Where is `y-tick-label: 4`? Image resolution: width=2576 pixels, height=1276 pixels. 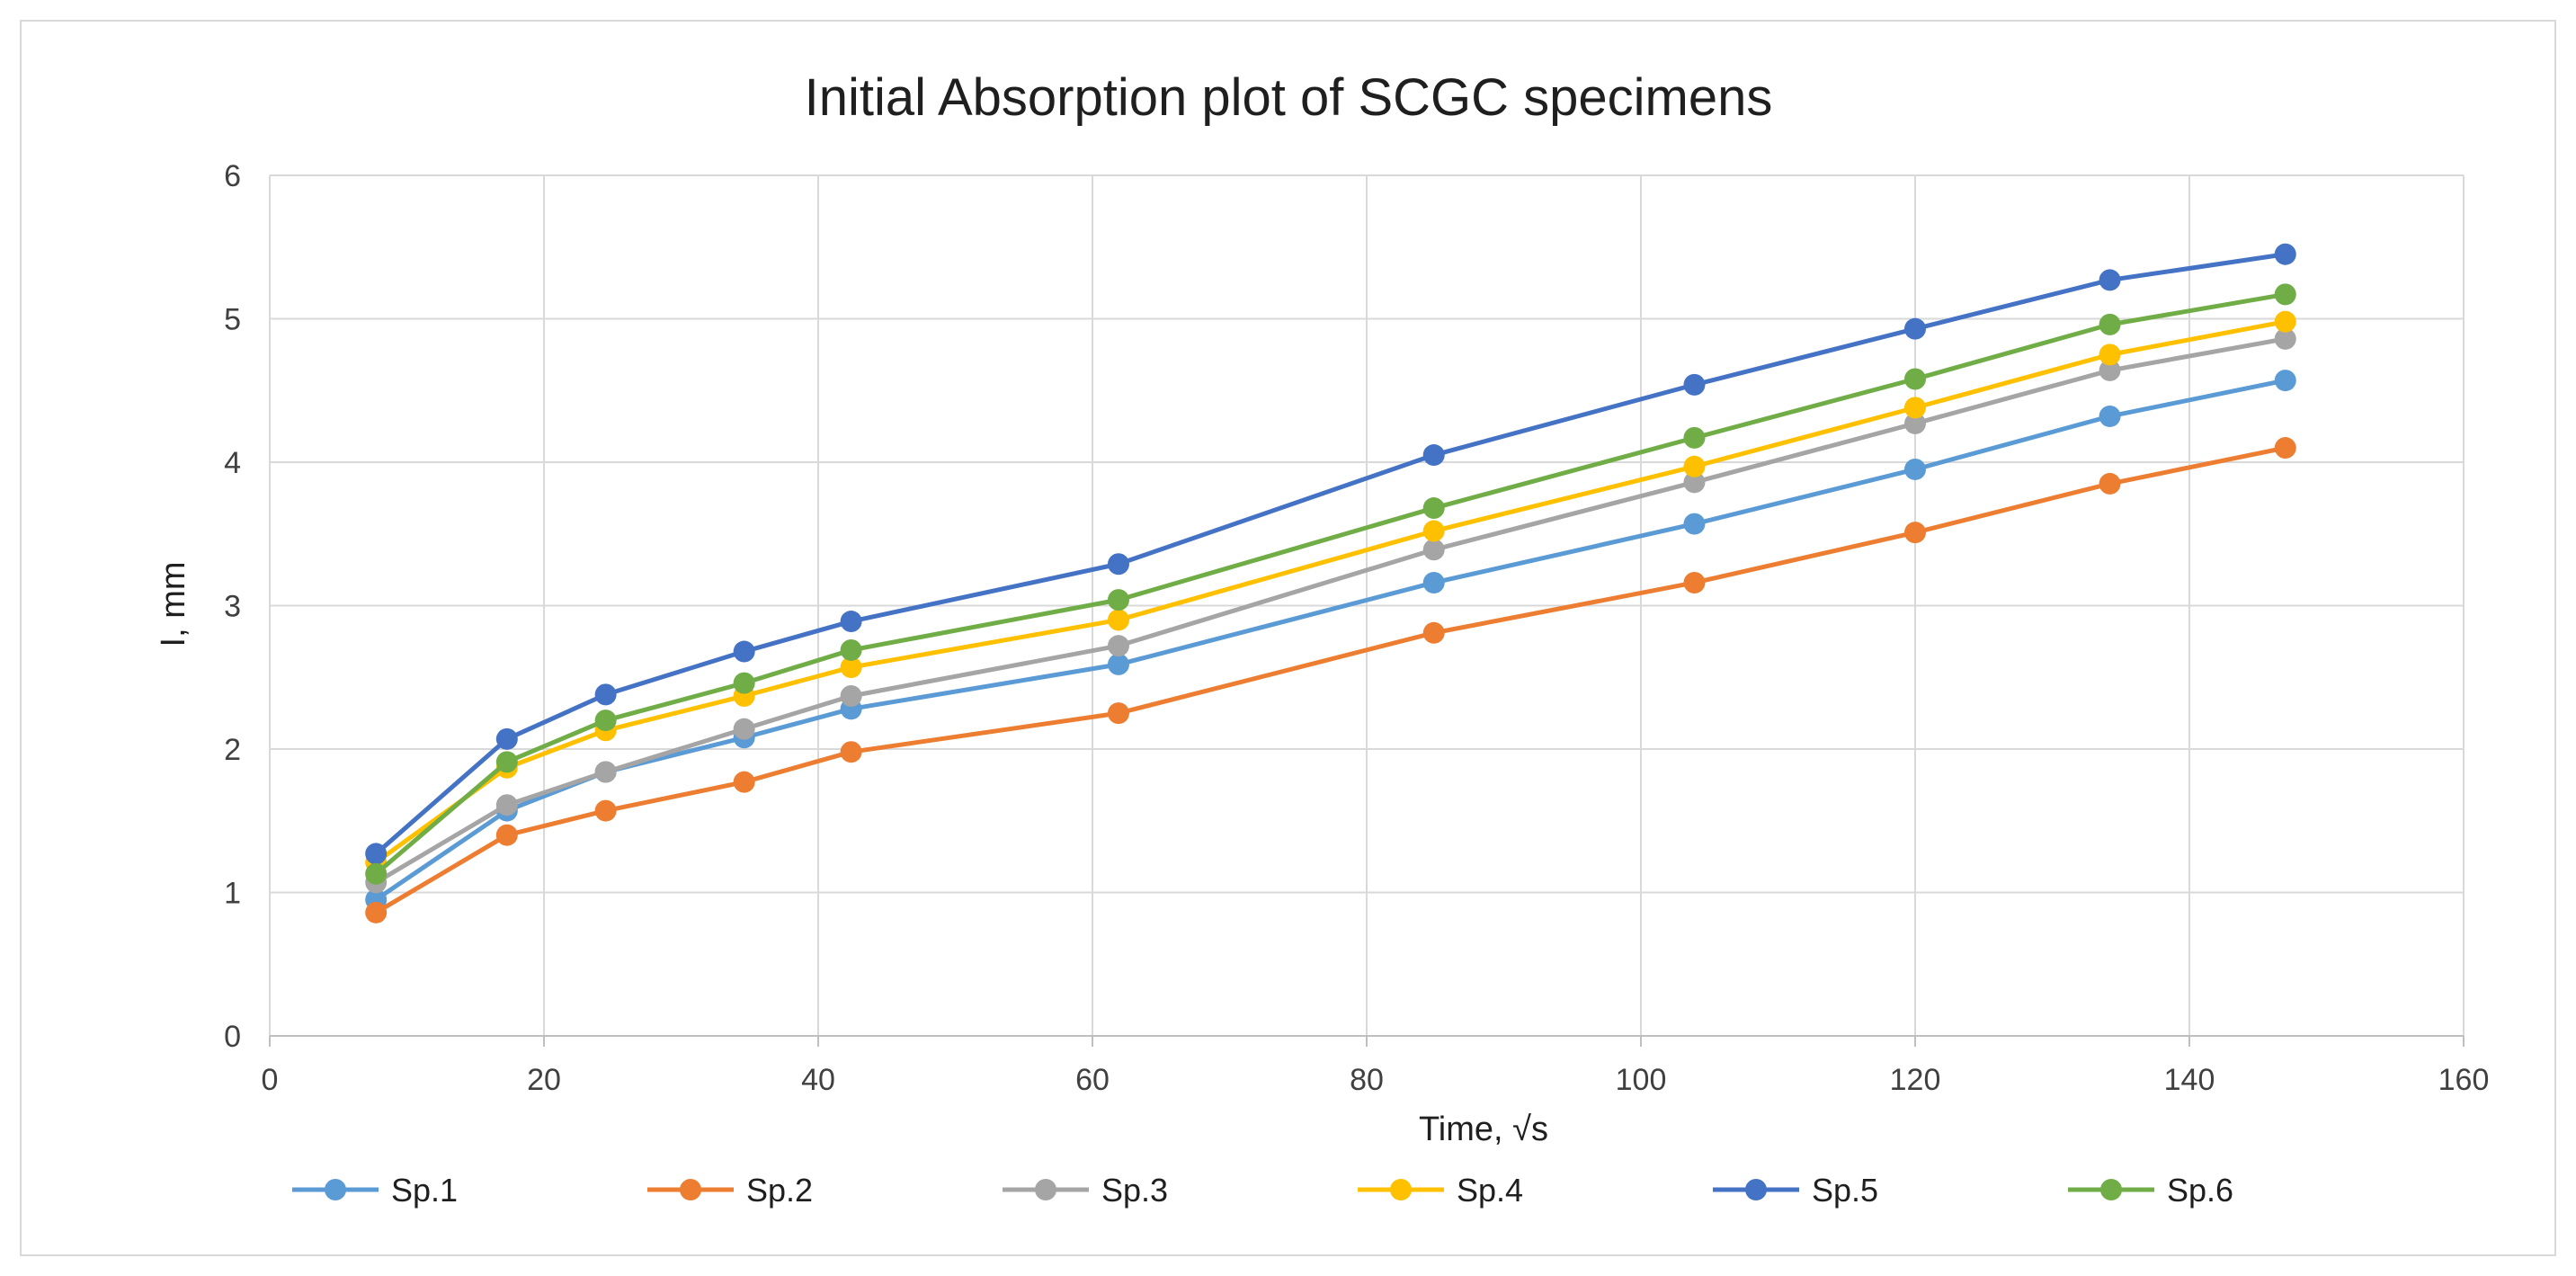 y-tick-label: 4 is located at coordinates (233, 463).